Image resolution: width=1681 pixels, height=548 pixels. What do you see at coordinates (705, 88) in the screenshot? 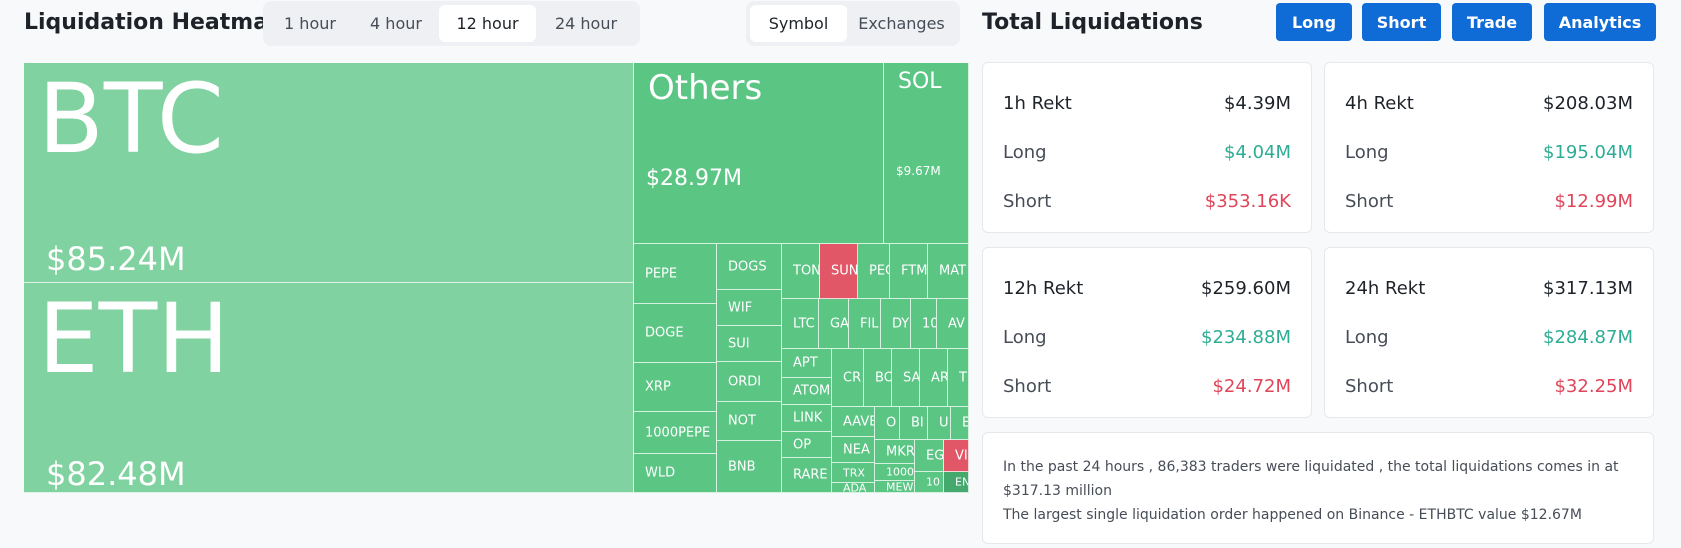
I see `tile-symbol: Others` at bounding box center [705, 88].